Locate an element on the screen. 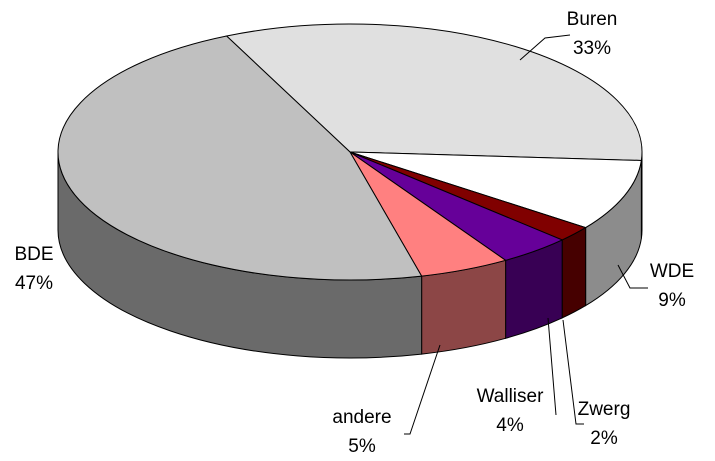 The width and height of the screenshot is (715, 461). slice-value-label: 33% is located at coordinates (592, 48).